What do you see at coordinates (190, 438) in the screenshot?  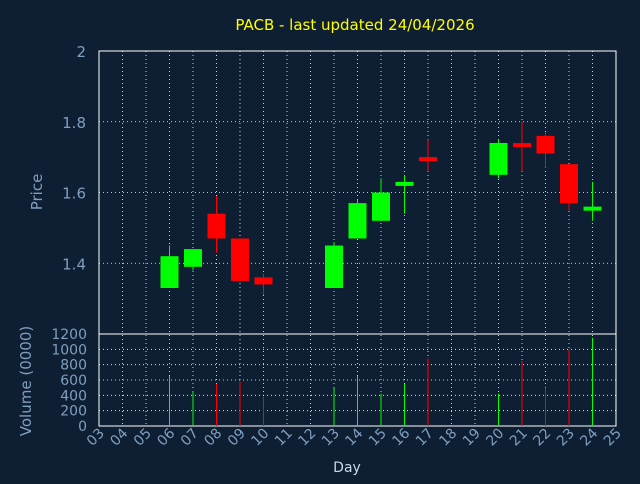 I see `day-tick-label: 07` at bounding box center [190, 438].